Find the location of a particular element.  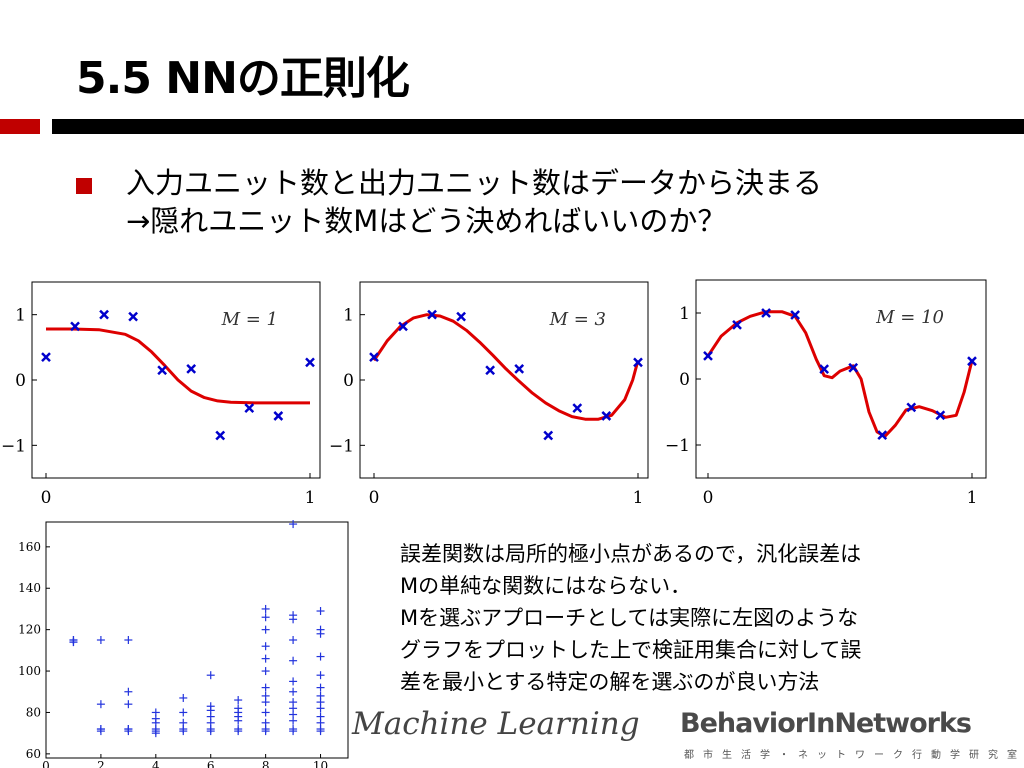

note-line-2: Mの単純な関数にはならない． is located at coordinates (546, 586).